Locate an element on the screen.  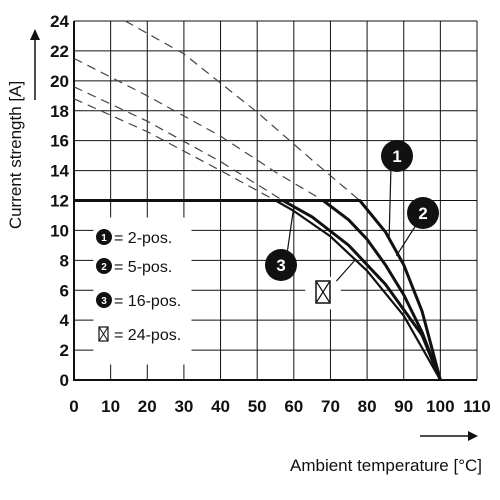
legend-item: = 24-pos. is located at coordinates (139, 335).